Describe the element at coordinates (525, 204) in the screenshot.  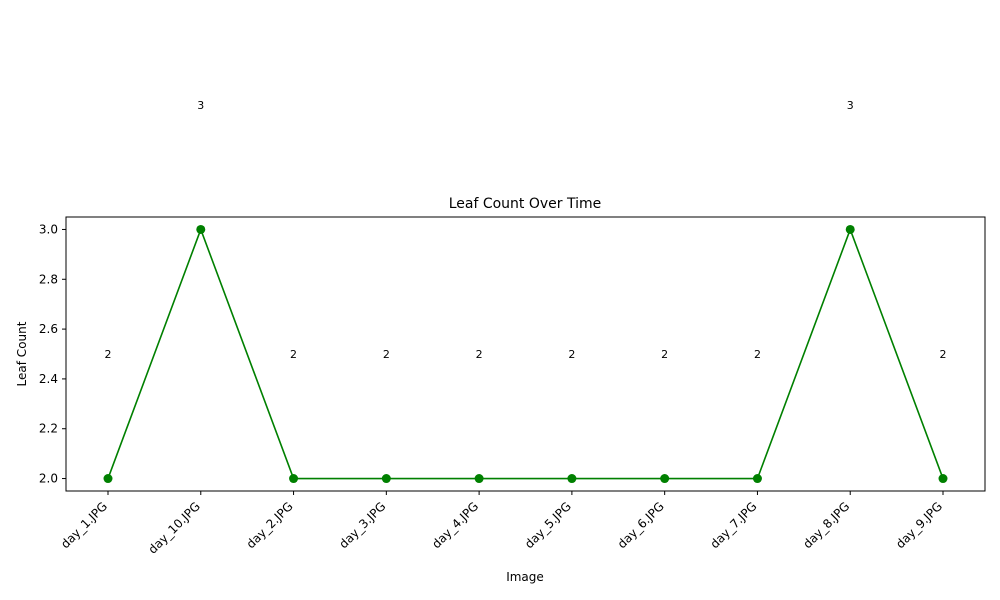
I see `chart-title: Leaf Count Over Time` at that location.